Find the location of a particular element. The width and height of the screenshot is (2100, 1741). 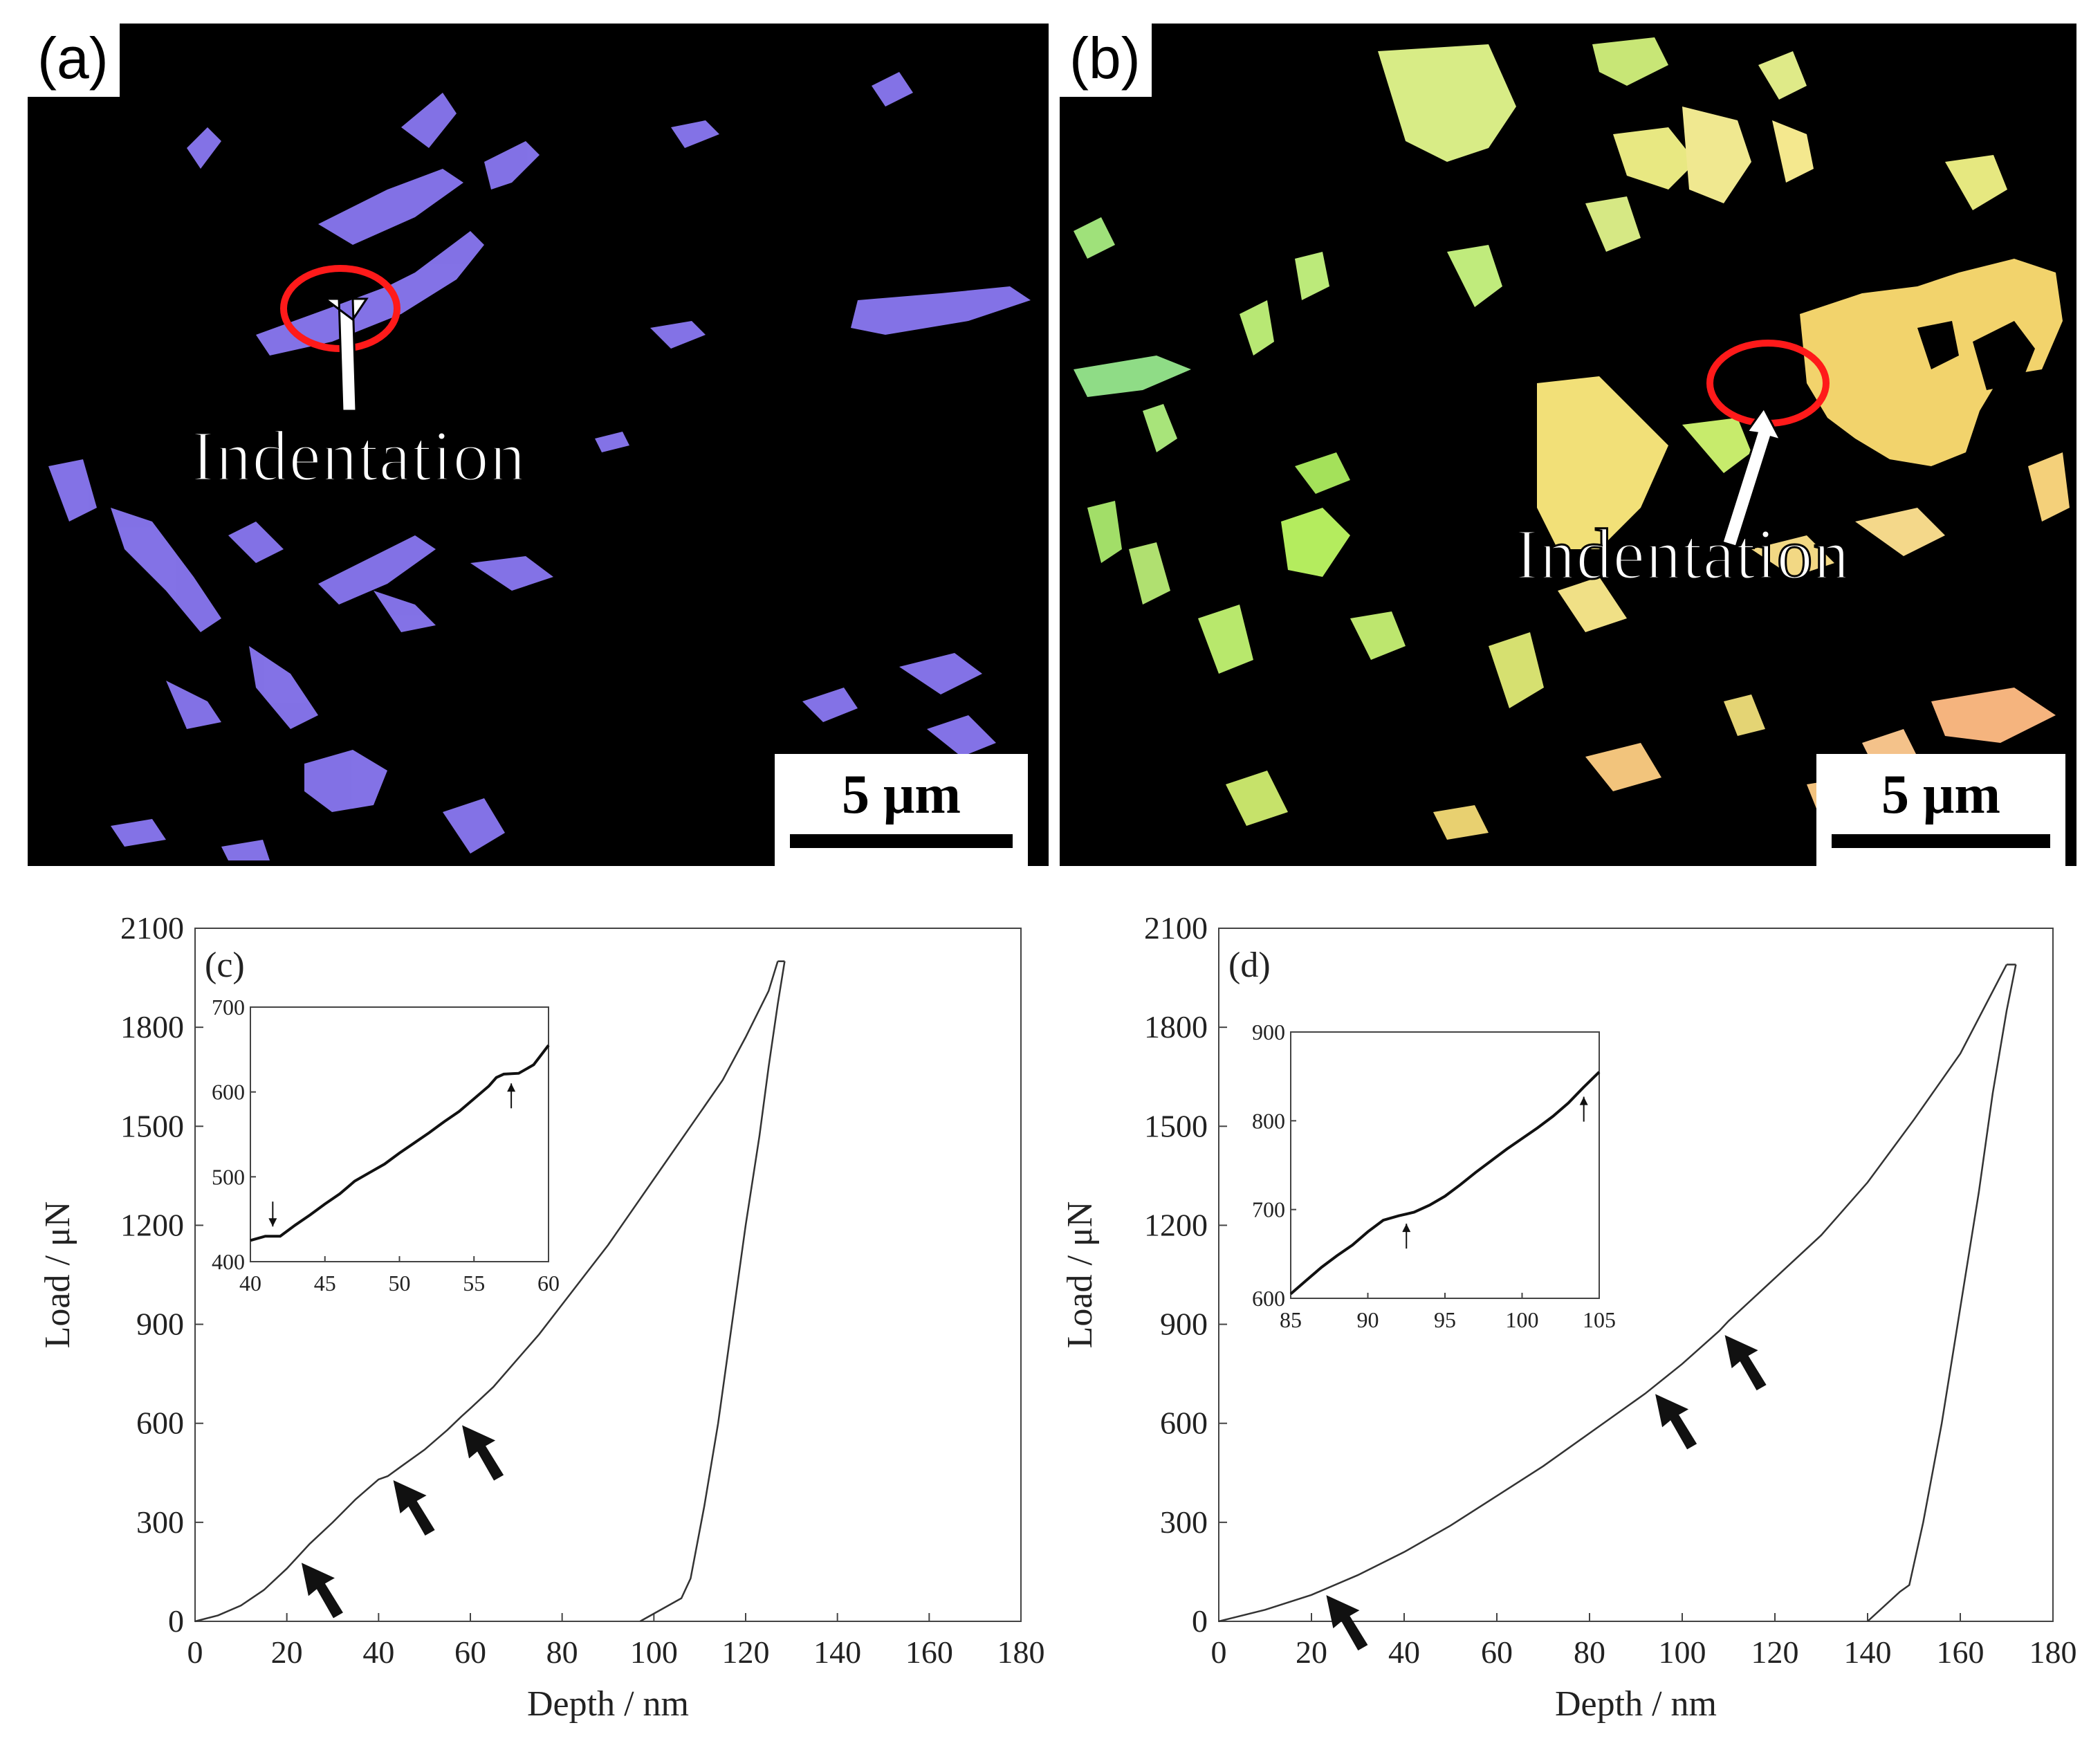

inset-x-tick-label: 60 is located at coordinates (548, 1283).